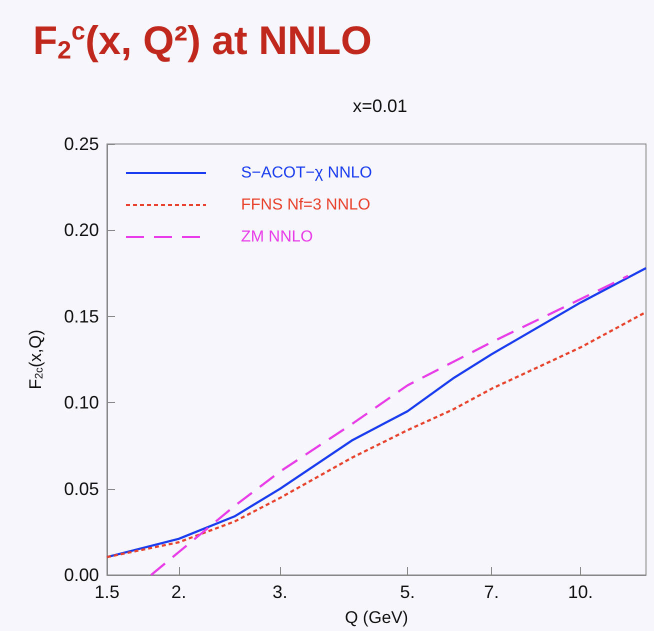  I want to click on x-tick-label: 2., so click(178, 592).